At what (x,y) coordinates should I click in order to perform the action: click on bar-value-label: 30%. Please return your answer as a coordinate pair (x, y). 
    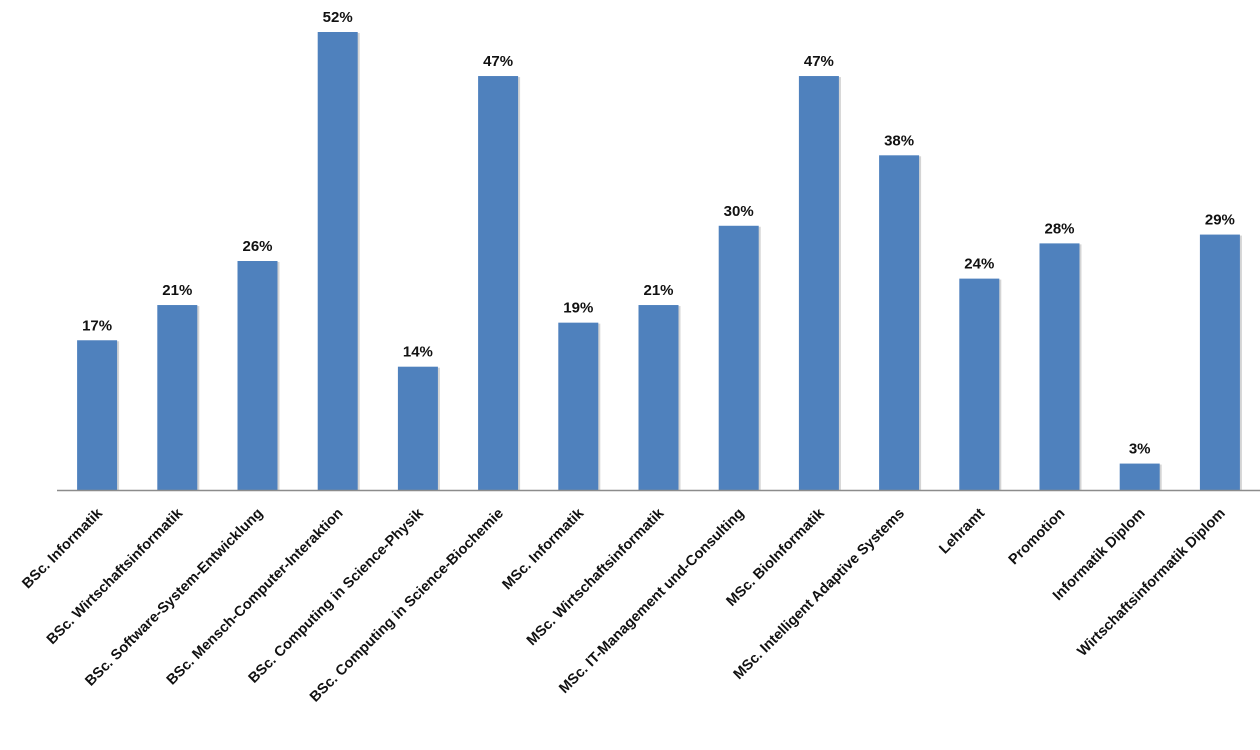
    Looking at the image, I should click on (739, 211).